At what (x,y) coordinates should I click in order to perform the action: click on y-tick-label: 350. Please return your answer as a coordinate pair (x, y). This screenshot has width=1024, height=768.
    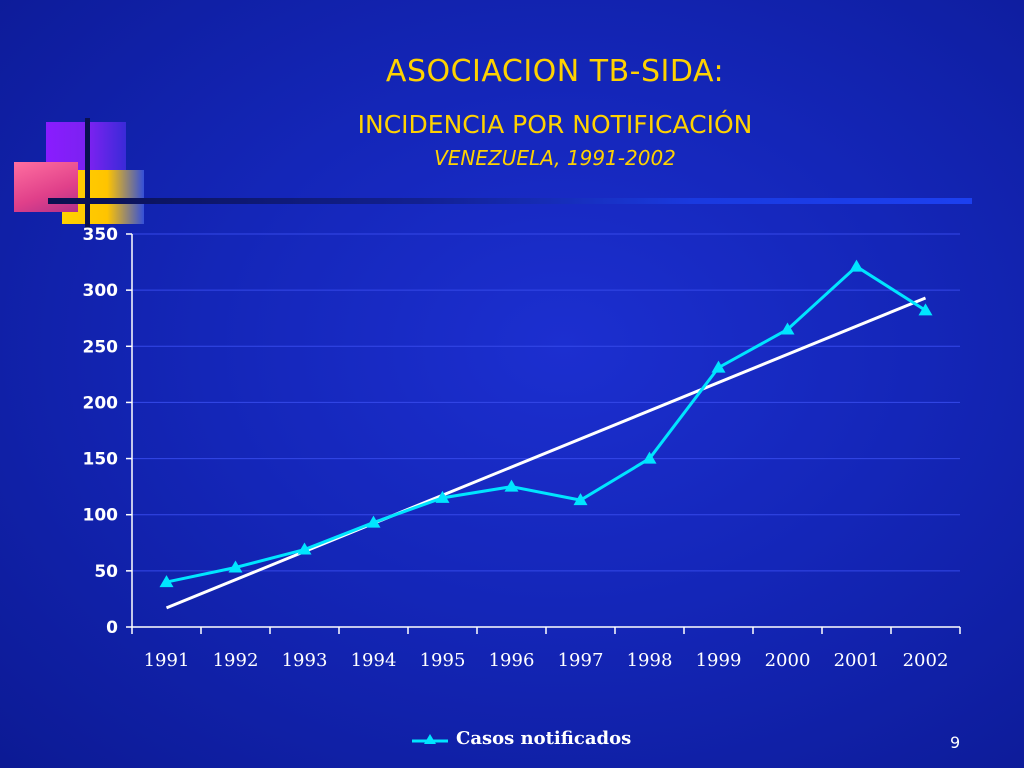
    Looking at the image, I should click on (101, 235).